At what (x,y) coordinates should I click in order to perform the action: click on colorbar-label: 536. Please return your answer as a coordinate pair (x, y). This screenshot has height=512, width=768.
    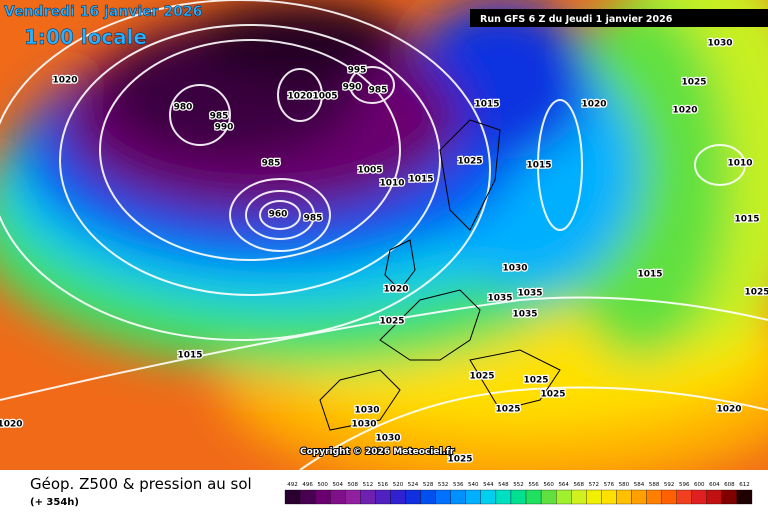
    Looking at the image, I should click on (458, 485).